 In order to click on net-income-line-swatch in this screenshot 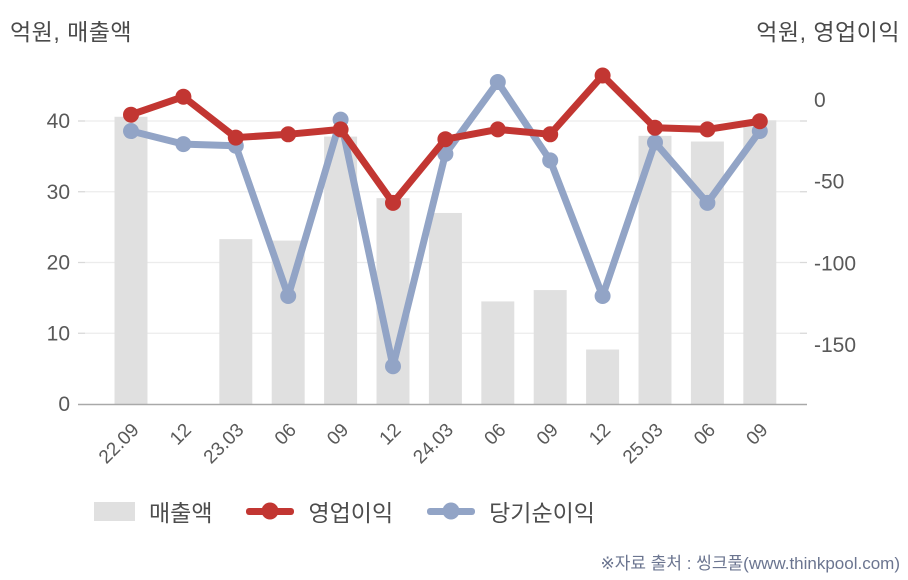, I will do `click(451, 511)`.